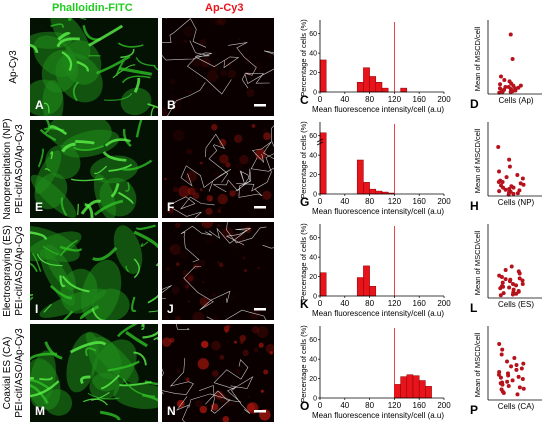 The height and width of the screenshot is (430, 550). I want to click on panel-letter: K, so click(304, 304).